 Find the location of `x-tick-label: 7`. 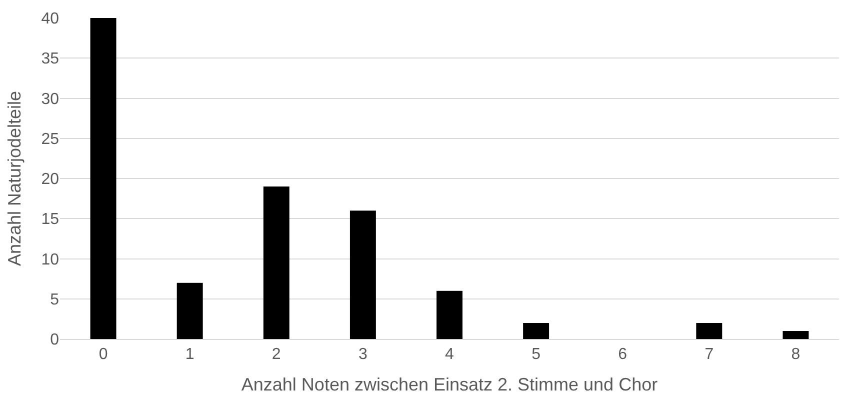

x-tick-label: 7 is located at coordinates (709, 355).